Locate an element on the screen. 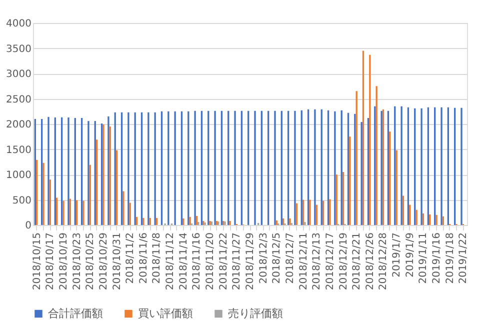  x-tick-label: 2018/12/3 is located at coordinates (264, 258).